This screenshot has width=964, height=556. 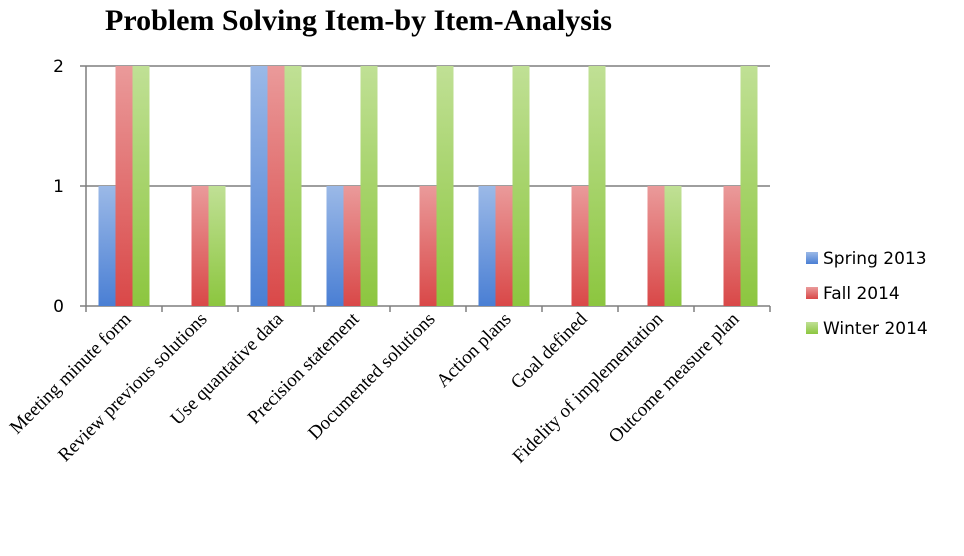 I want to click on x-category-label: Goal defined, so click(x=549, y=350).